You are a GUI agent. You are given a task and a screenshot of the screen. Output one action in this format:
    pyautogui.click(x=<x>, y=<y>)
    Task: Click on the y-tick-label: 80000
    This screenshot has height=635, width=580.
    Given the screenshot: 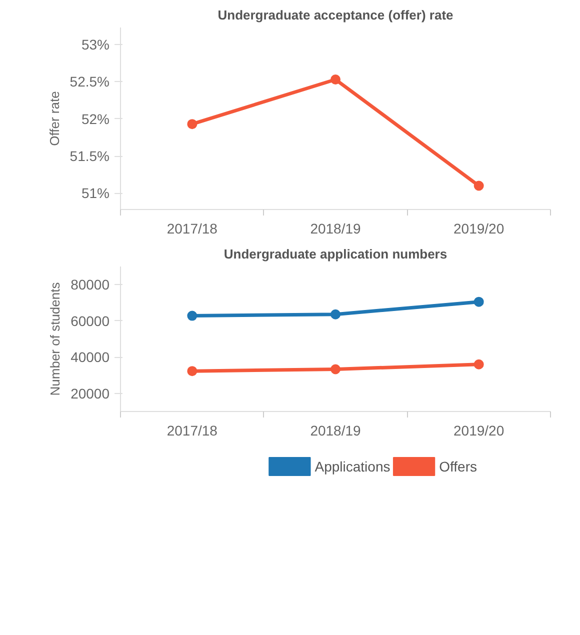 What is the action you would take?
    pyautogui.click(x=90, y=284)
    